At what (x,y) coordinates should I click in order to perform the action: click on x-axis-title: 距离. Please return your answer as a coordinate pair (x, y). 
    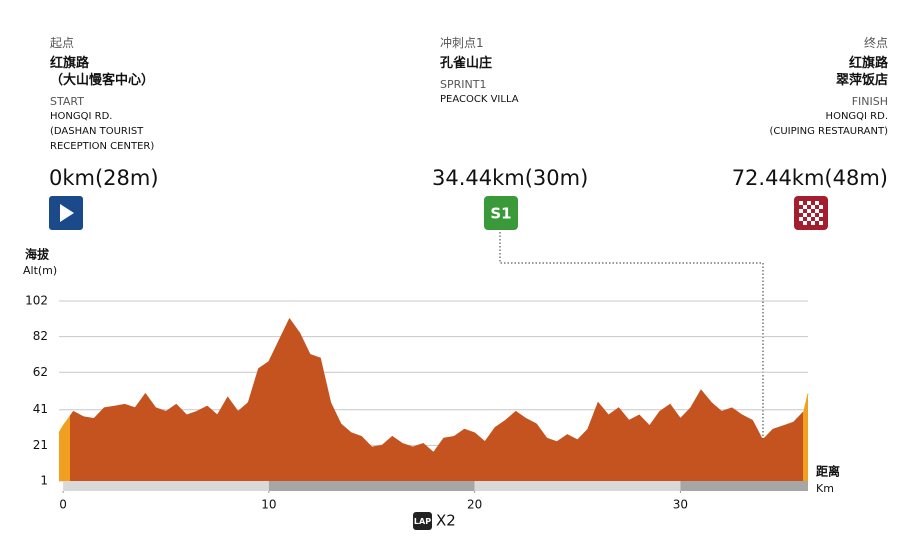
    Looking at the image, I should click on (828, 471).